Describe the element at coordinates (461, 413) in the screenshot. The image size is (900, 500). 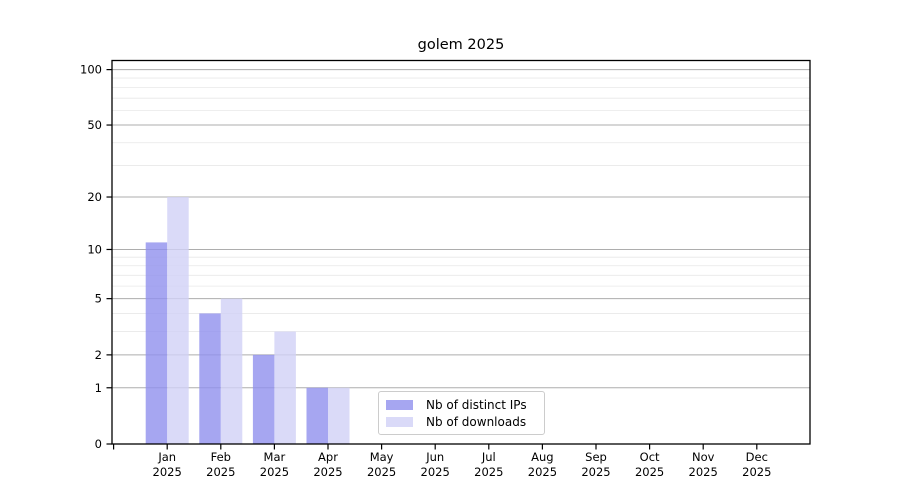
I see `legend: Nb of distinct IPs Nb of downloads` at that location.